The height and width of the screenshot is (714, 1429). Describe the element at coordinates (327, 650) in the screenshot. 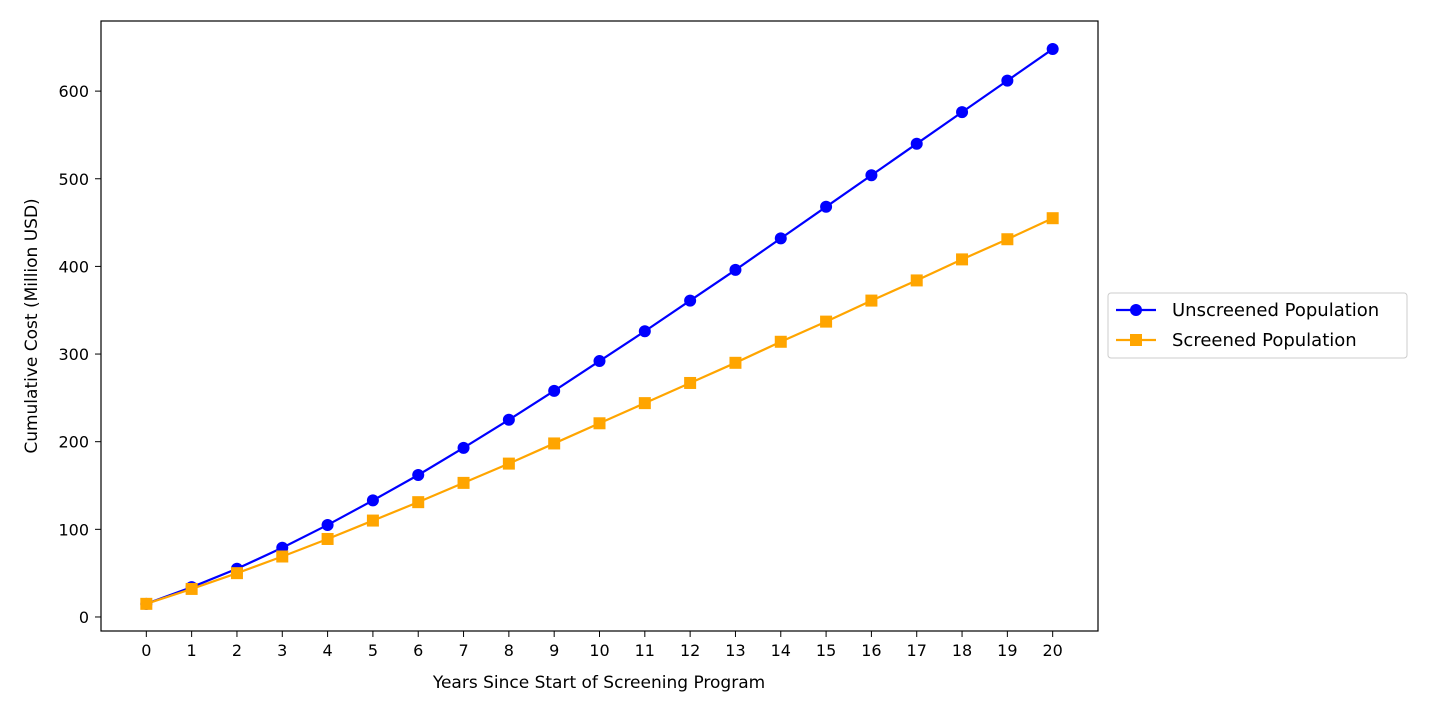

I see `x-tick-label: 4` at that location.